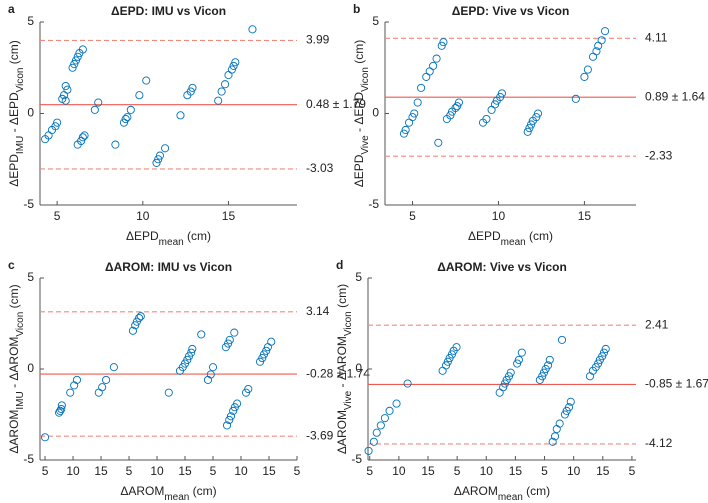 The width and height of the screenshot is (708, 503). Describe the element at coordinates (142, 236) in the screenshot. I see `x-axis-label-part: ΔEPD` at that location.